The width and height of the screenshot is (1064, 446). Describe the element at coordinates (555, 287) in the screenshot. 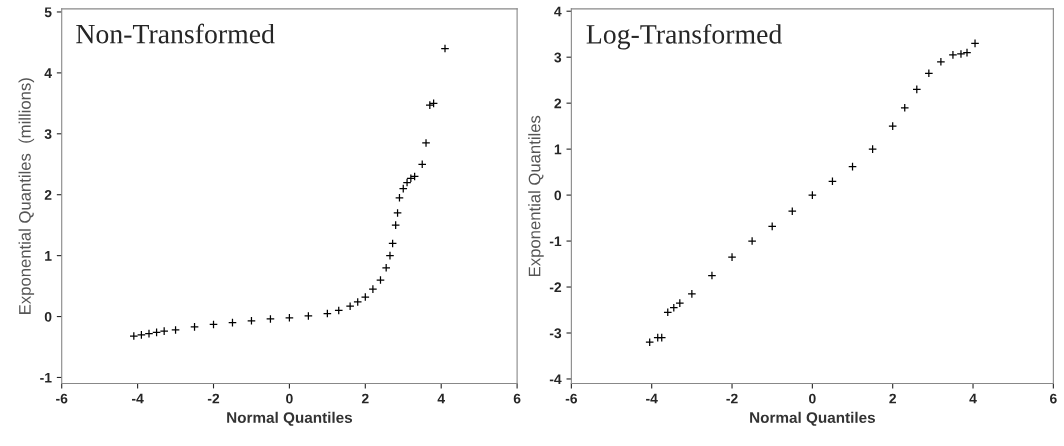

I see `y-tick-label: -2` at that location.